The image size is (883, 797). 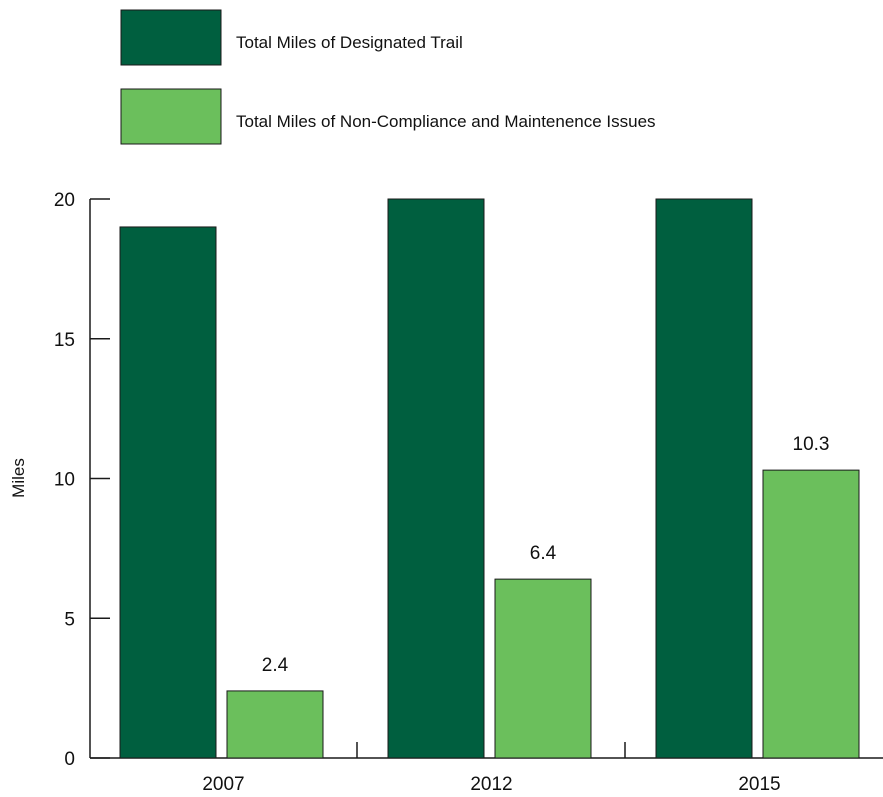 I want to click on y-tick-label-20: 20, so click(x=64, y=200).